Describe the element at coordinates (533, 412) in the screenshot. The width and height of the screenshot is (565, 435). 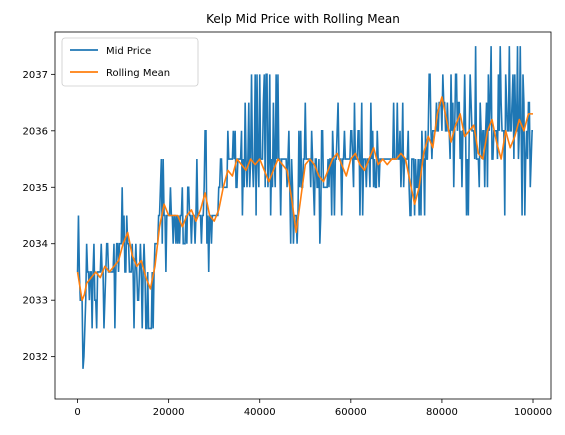
I see `x-tick-label: 100000` at that location.